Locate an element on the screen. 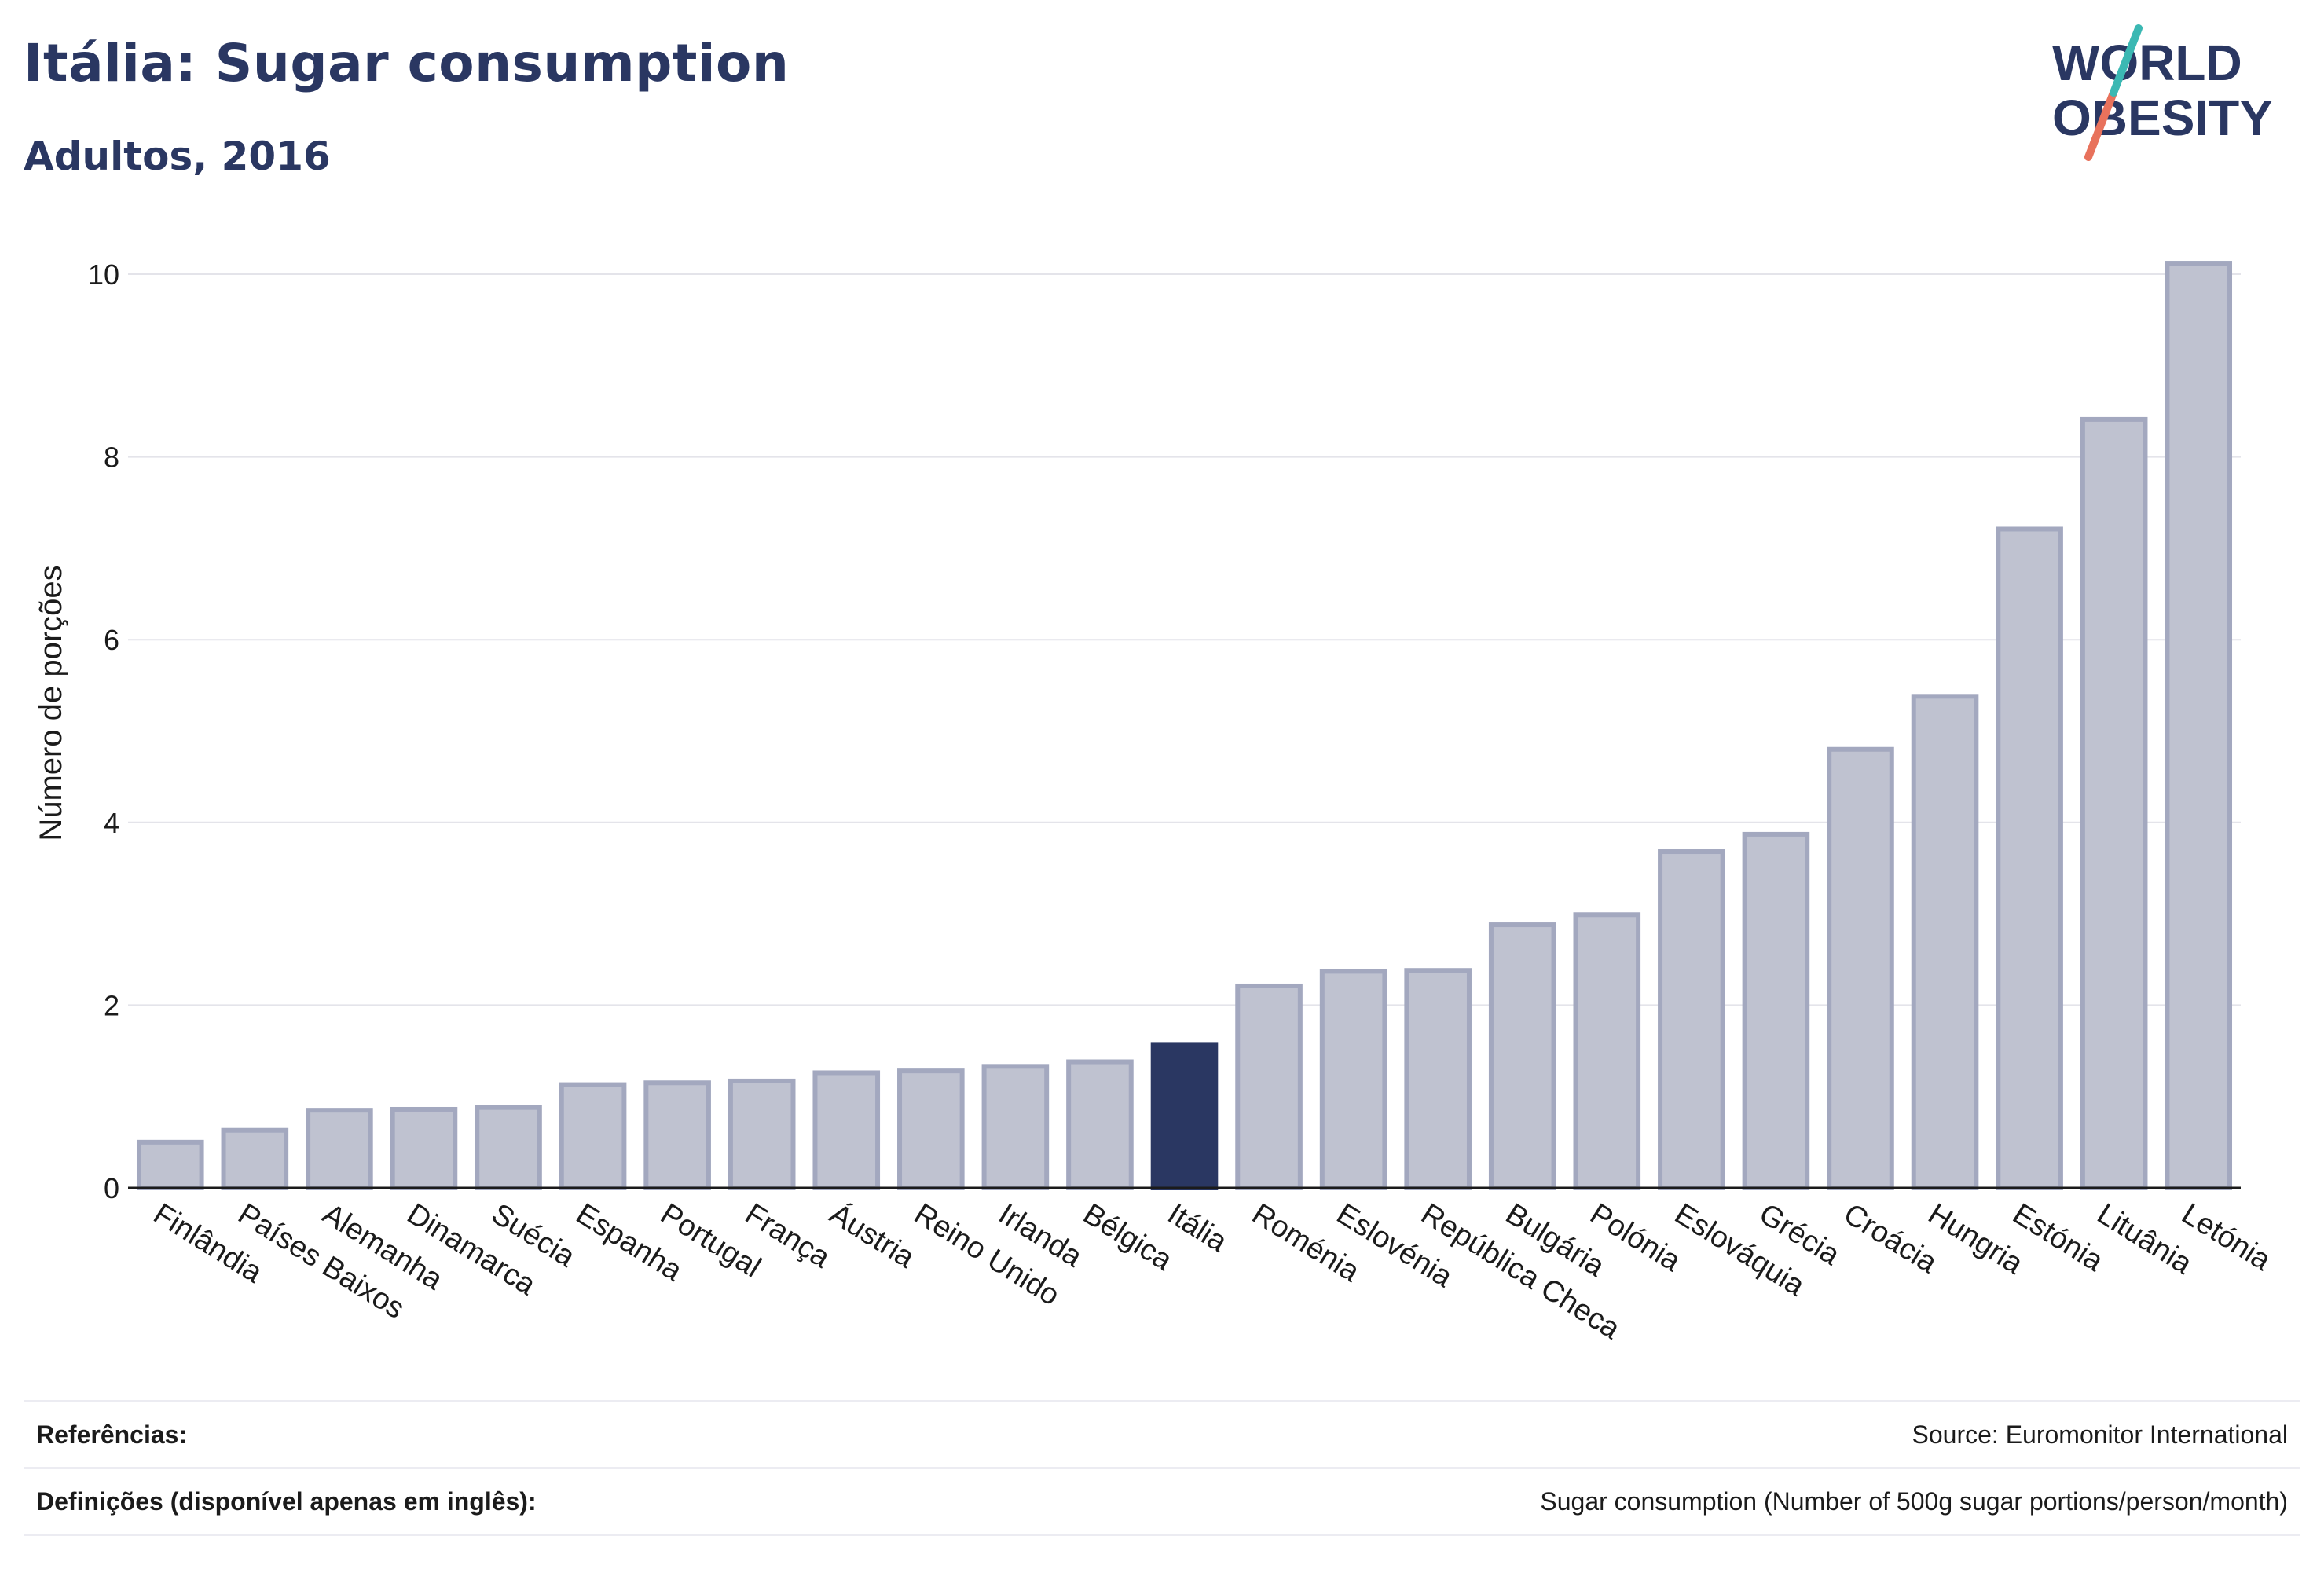  y-tick-label: 4 is located at coordinates (111, 823).